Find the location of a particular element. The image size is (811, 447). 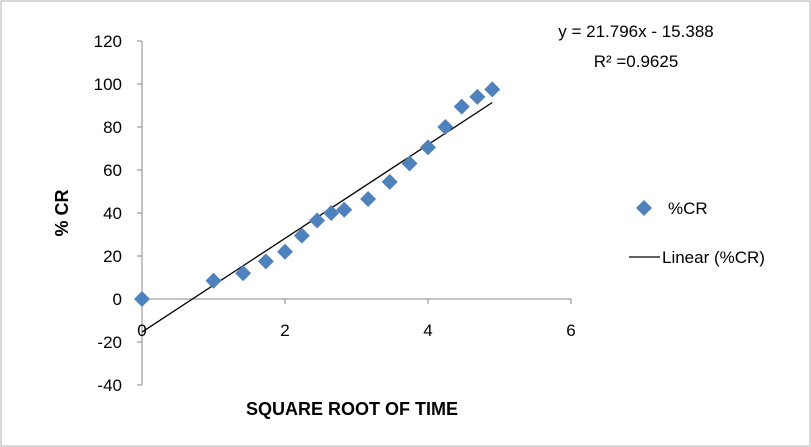

x-tick-label: 0 is located at coordinates (141, 330).